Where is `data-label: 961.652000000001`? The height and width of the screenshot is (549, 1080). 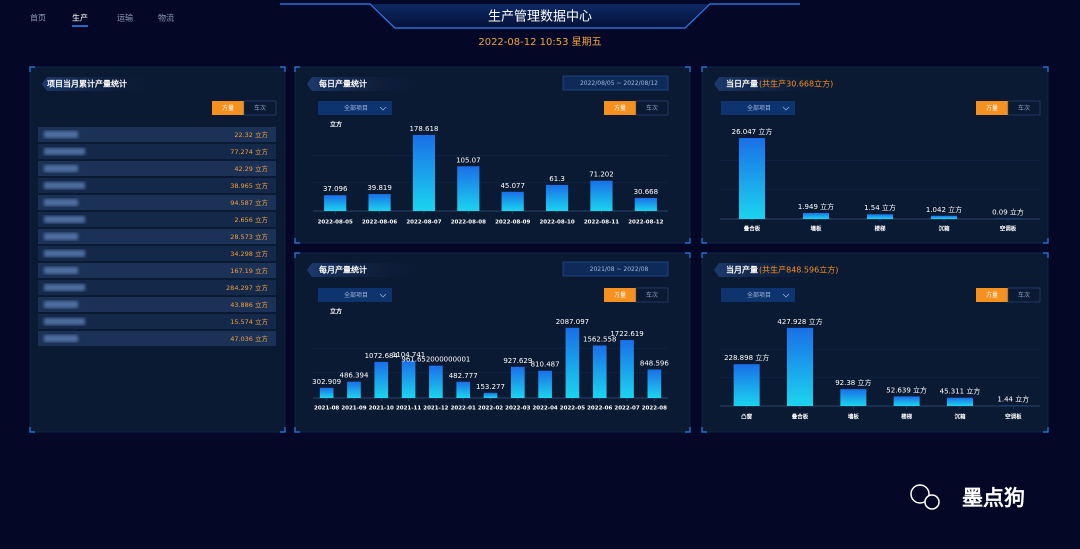 data-label: 961.652000000001 is located at coordinates (435, 360).